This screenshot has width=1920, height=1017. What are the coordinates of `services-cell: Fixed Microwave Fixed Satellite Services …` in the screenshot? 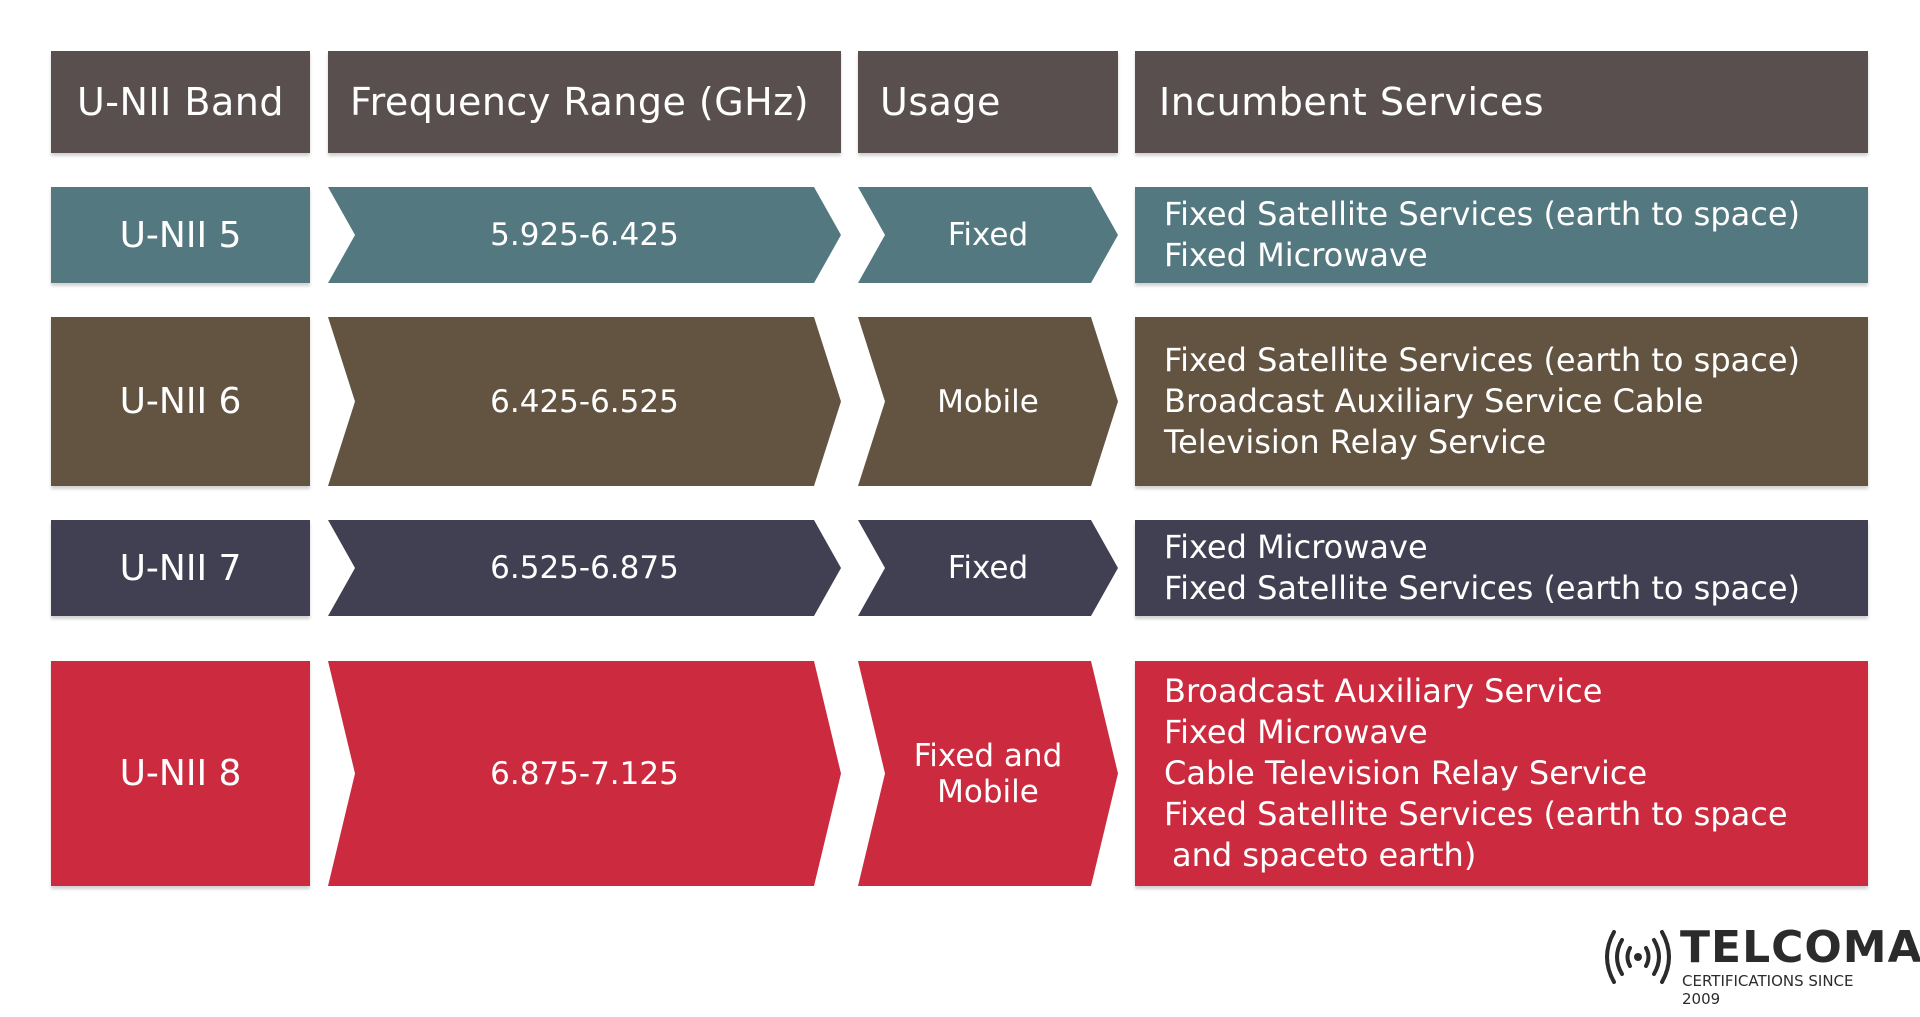 It's located at (1501, 568).